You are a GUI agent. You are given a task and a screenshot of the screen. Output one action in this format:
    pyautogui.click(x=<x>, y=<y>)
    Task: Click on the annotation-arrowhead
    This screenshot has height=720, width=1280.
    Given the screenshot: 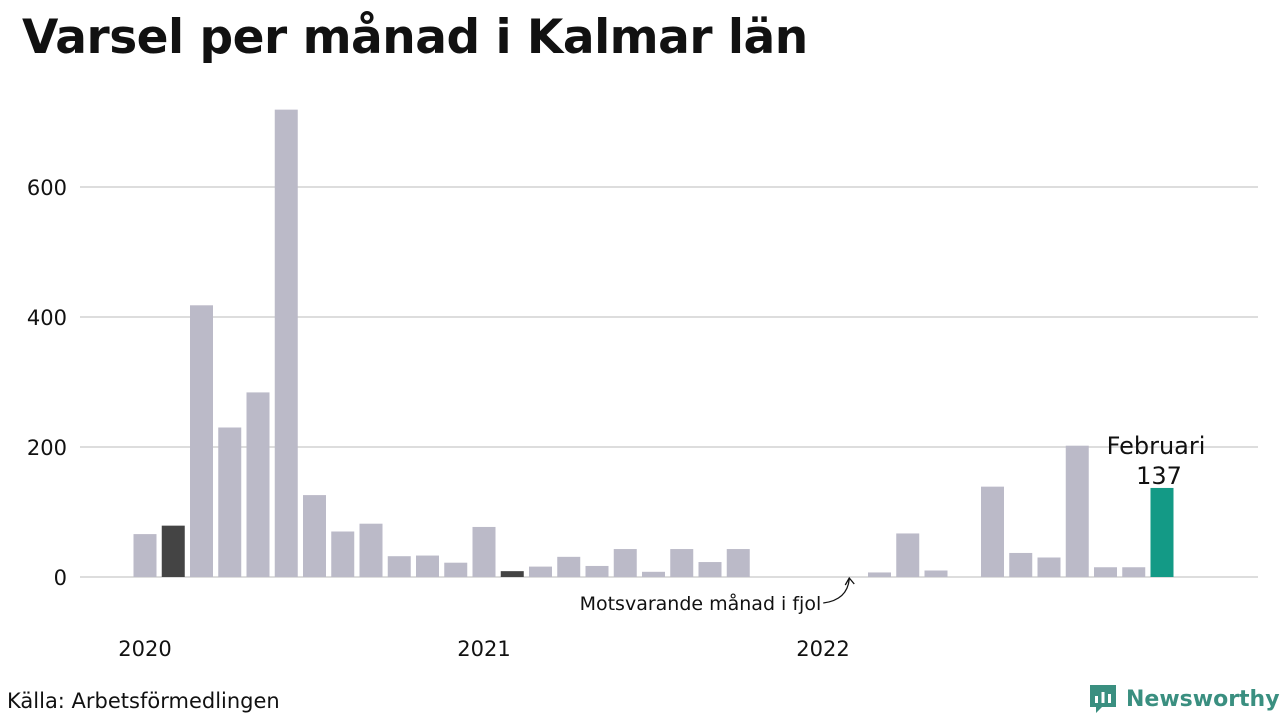 What is the action you would take?
    pyautogui.click(x=849, y=581)
    